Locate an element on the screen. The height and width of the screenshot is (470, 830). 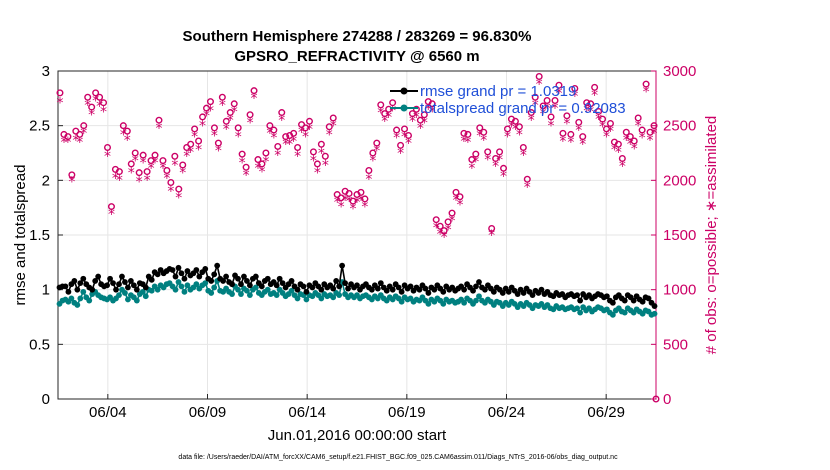
right-tick-label: 500 is located at coordinates (675, 344).